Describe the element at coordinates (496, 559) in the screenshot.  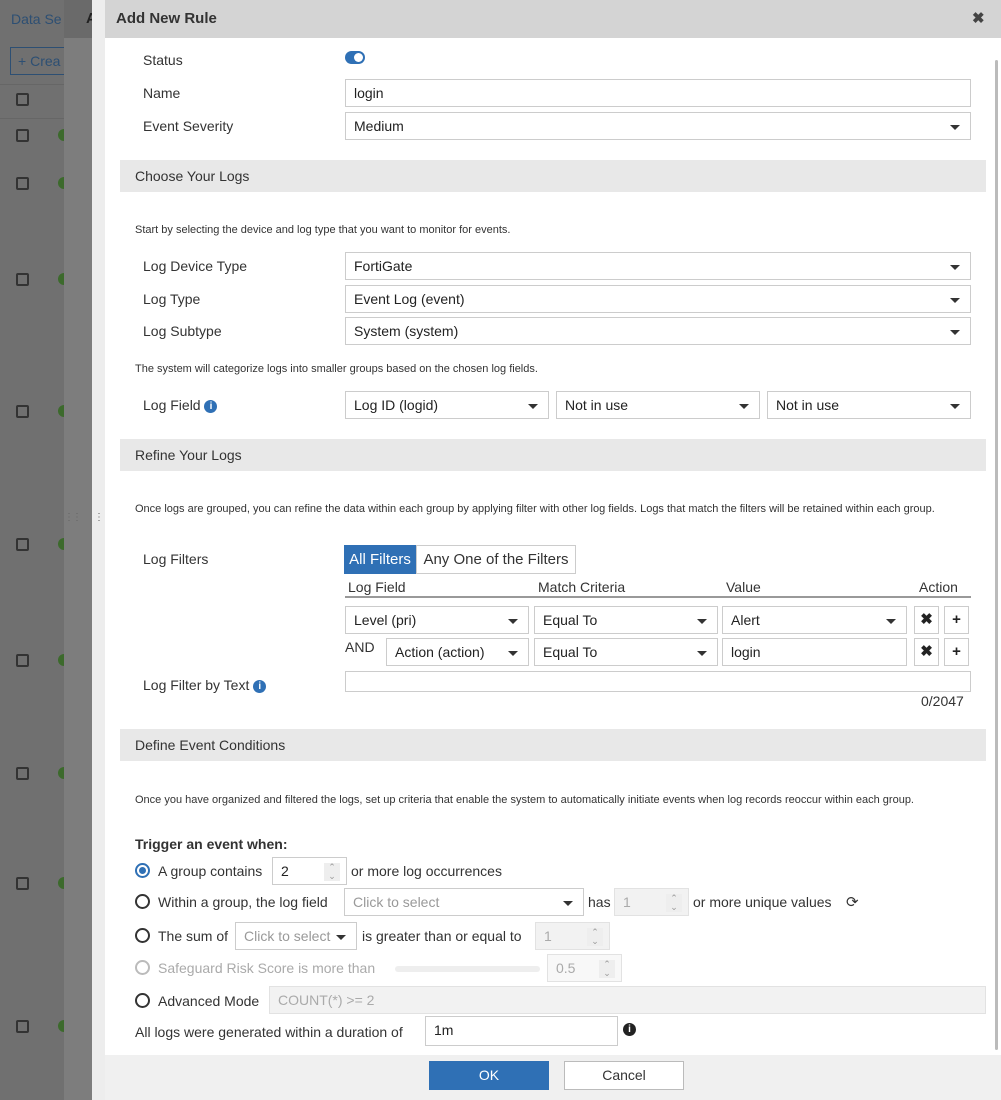
I see `tab-any-one-filter: Any One of the Filters` at that location.